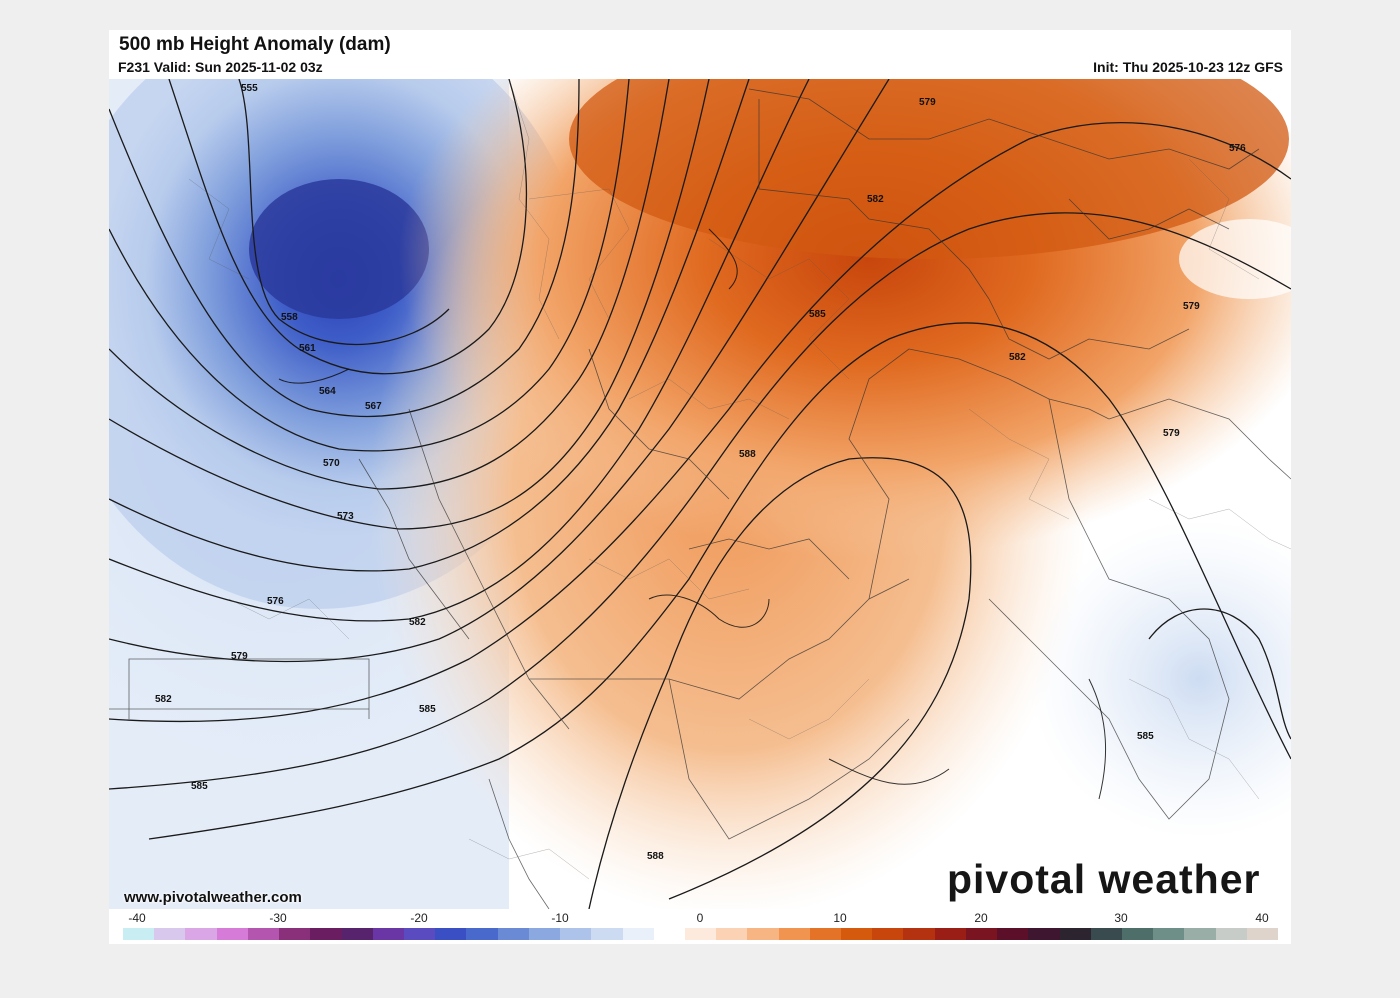  I want to click on colorbar-tick: -40, so click(137, 918).